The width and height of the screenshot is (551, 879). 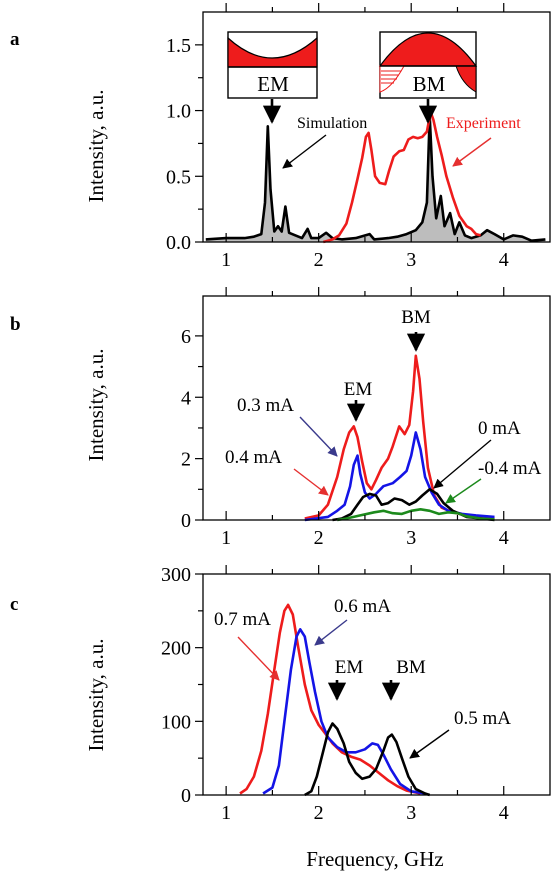 I want to click on em-inset-label: EM, so click(x=273, y=84).